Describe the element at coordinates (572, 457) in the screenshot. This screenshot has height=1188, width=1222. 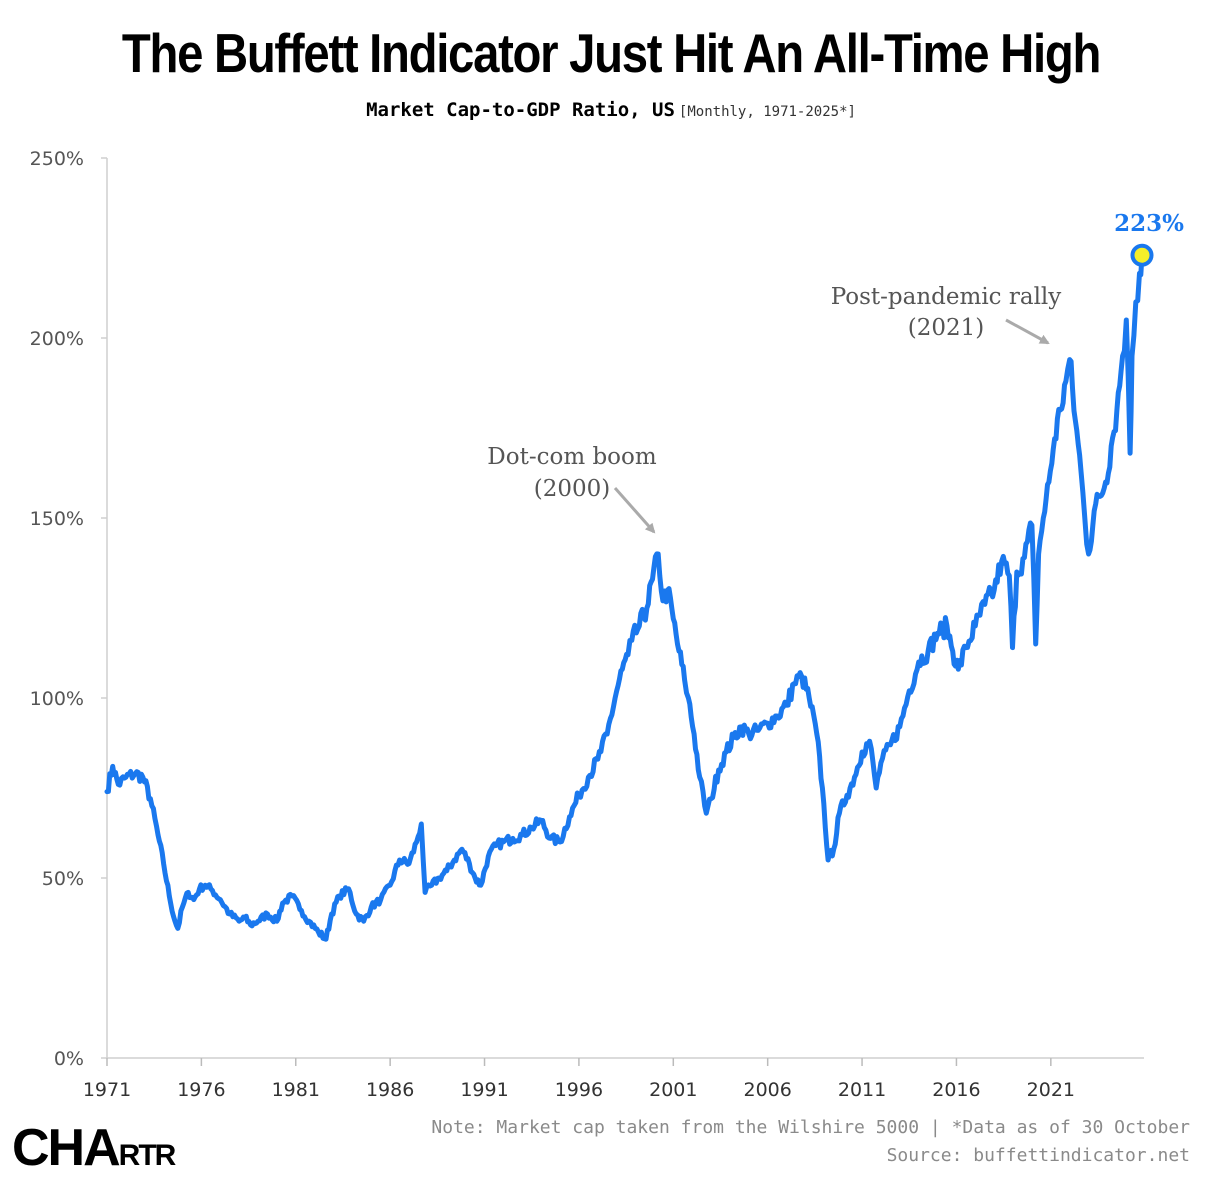
I see `annotation-label: Dot-com boom` at that location.